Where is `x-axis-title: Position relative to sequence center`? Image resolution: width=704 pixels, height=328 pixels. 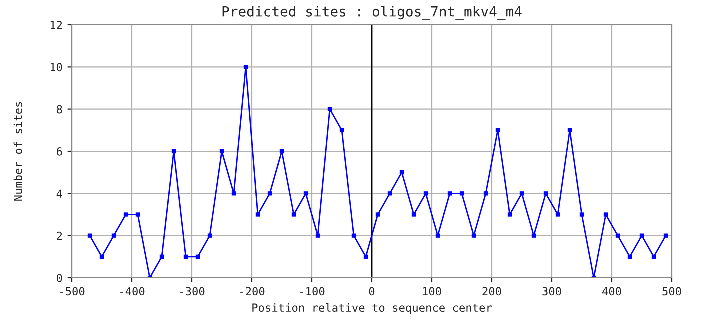 x-axis-title: Position relative to sequence center is located at coordinates (372, 308).